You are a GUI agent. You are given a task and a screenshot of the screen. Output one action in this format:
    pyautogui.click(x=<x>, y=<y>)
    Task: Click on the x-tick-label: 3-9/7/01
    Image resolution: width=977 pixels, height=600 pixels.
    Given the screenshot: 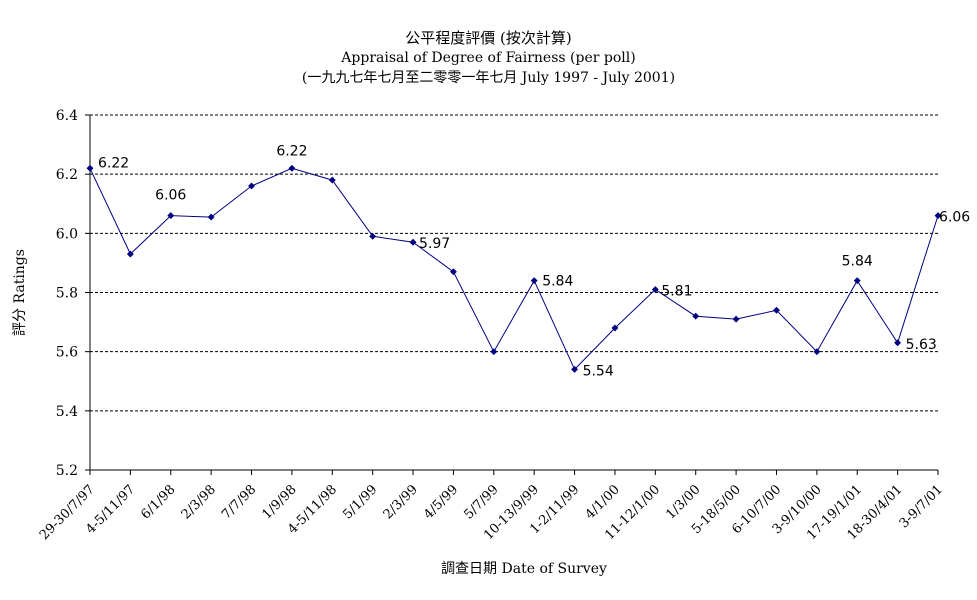 What is the action you would take?
    pyautogui.click(x=921, y=506)
    